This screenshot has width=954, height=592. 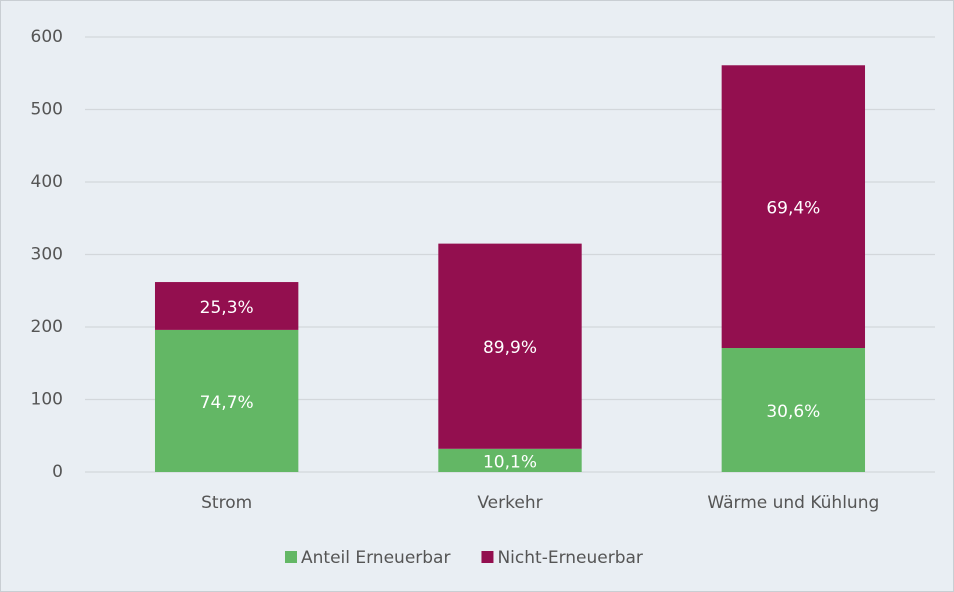 What do you see at coordinates (47, 327) in the screenshot?
I see `y-tick-label: 200` at bounding box center [47, 327].